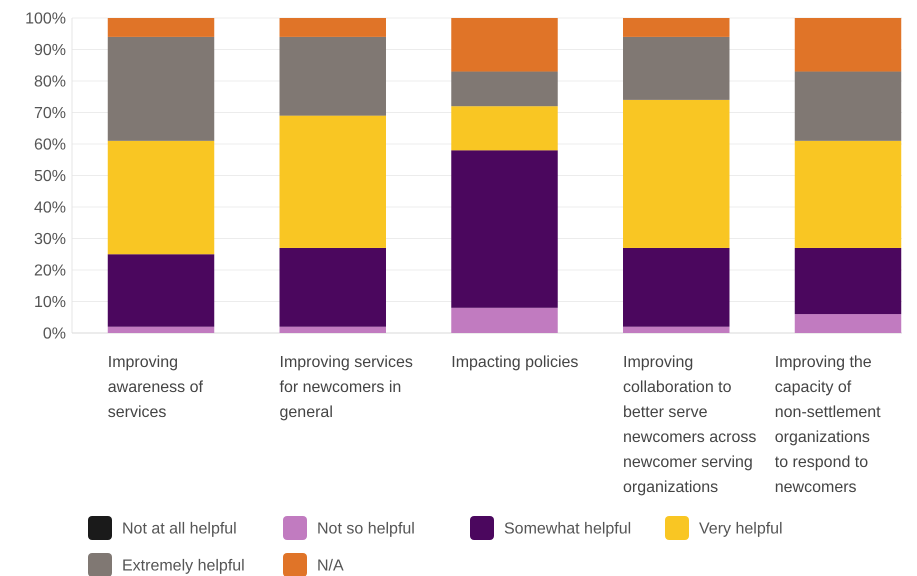  What do you see at coordinates (568, 529) in the screenshot?
I see `legend-label: Somewhat helpful` at bounding box center [568, 529].